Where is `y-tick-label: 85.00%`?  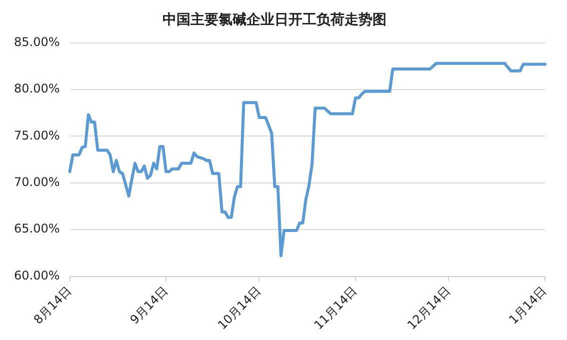 y-tick-label: 85.00% is located at coordinates (37, 41).